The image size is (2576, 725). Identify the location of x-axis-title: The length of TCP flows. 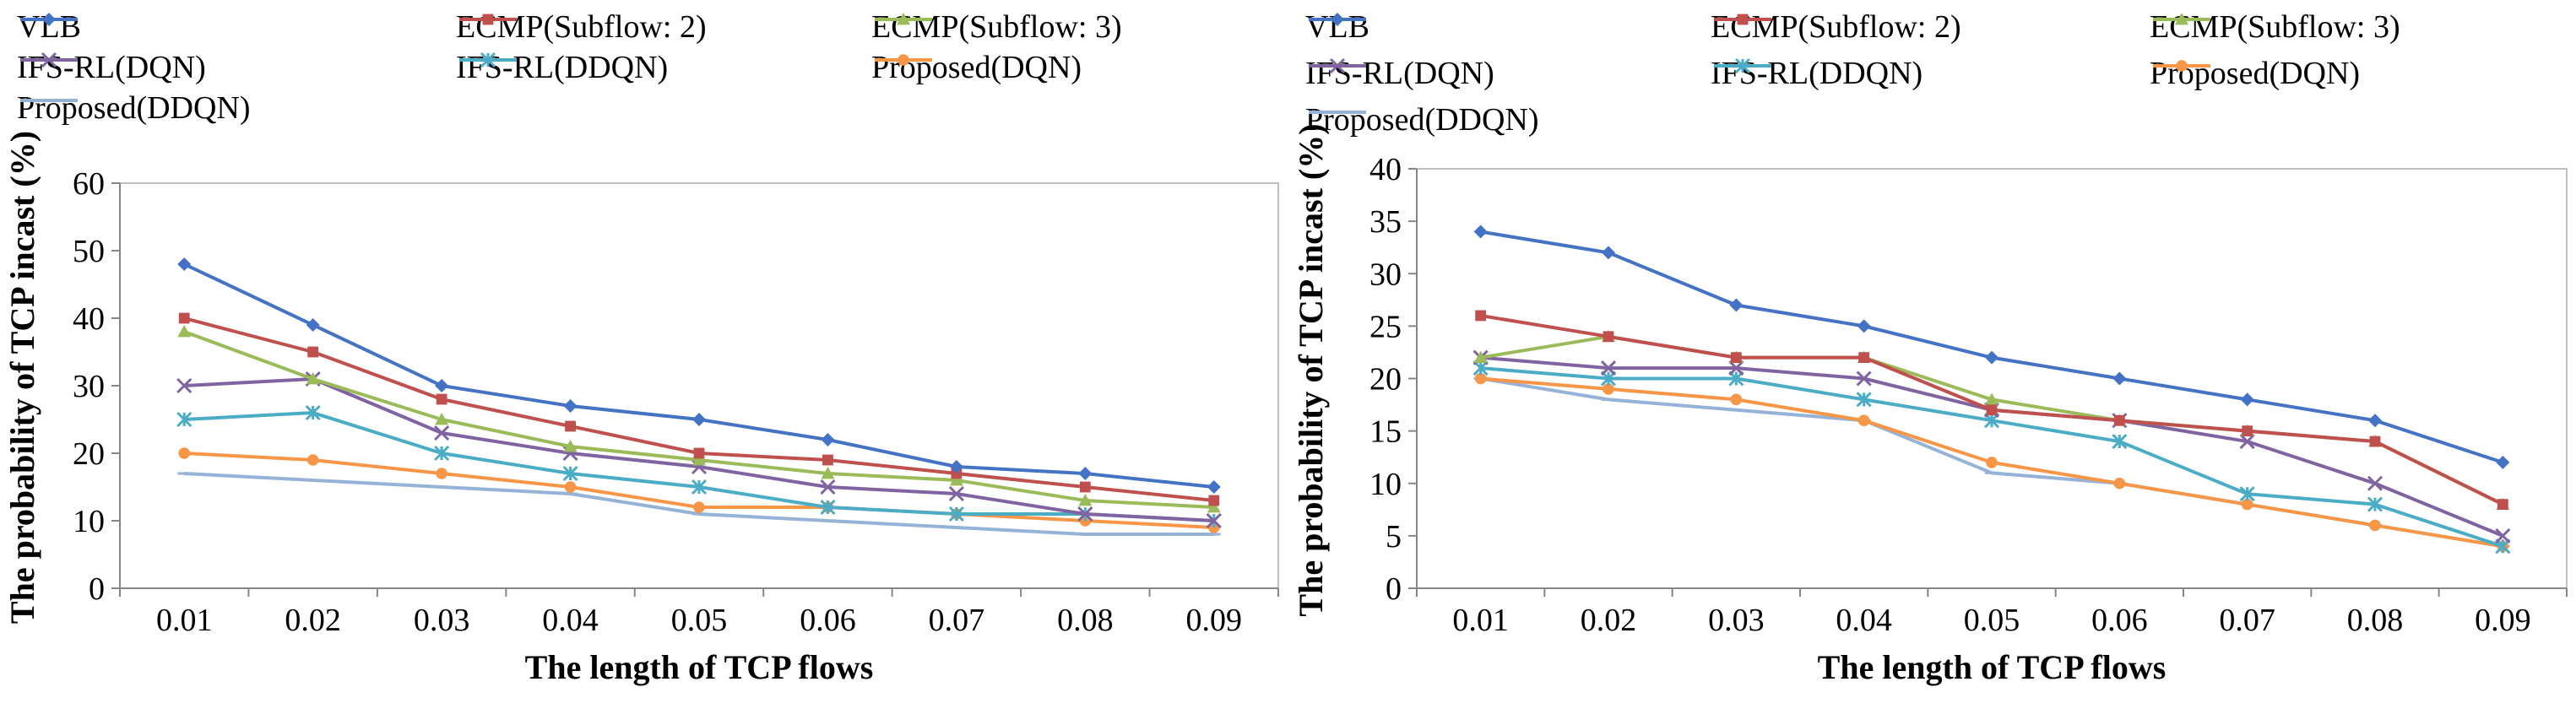
(700, 667).